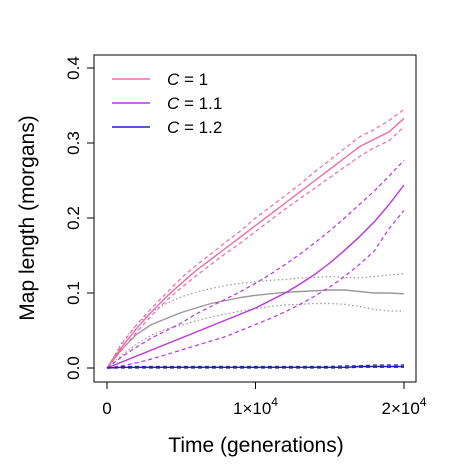 This screenshot has height=474, width=474. Describe the element at coordinates (255, 406) in the screenshot. I see `x-tick-label-1: 1×10⁴` at that location.